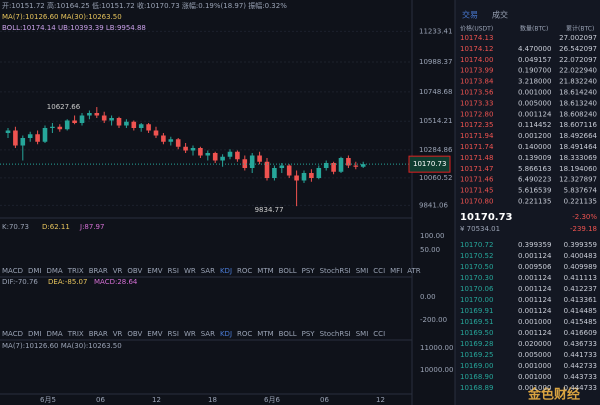 The image size is (600, 405). What do you see at coordinates (476, 355) in the screenshot?
I see `price: 10169.25` at bounding box center [476, 355].